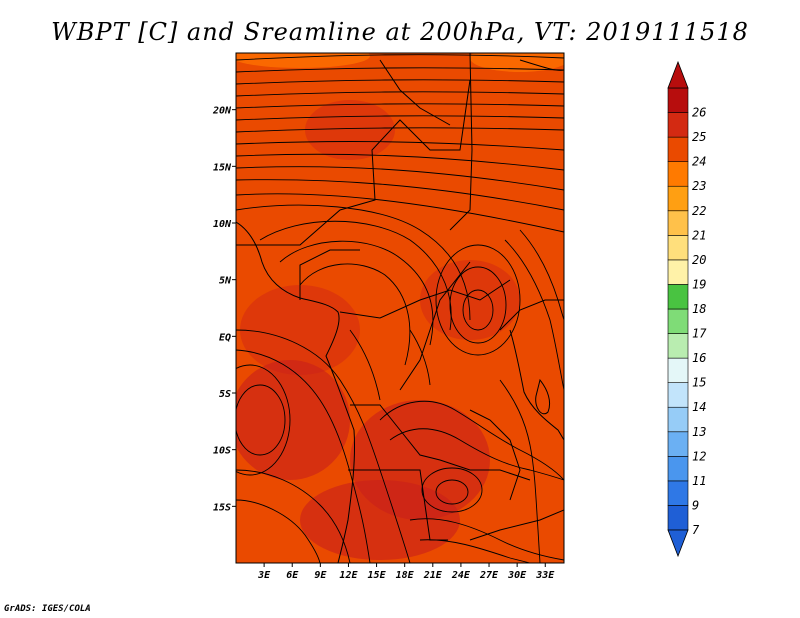  What do you see at coordinates (225, 281) in the screenshot?
I see `lat-tick-label: 5N` at bounding box center [225, 281].